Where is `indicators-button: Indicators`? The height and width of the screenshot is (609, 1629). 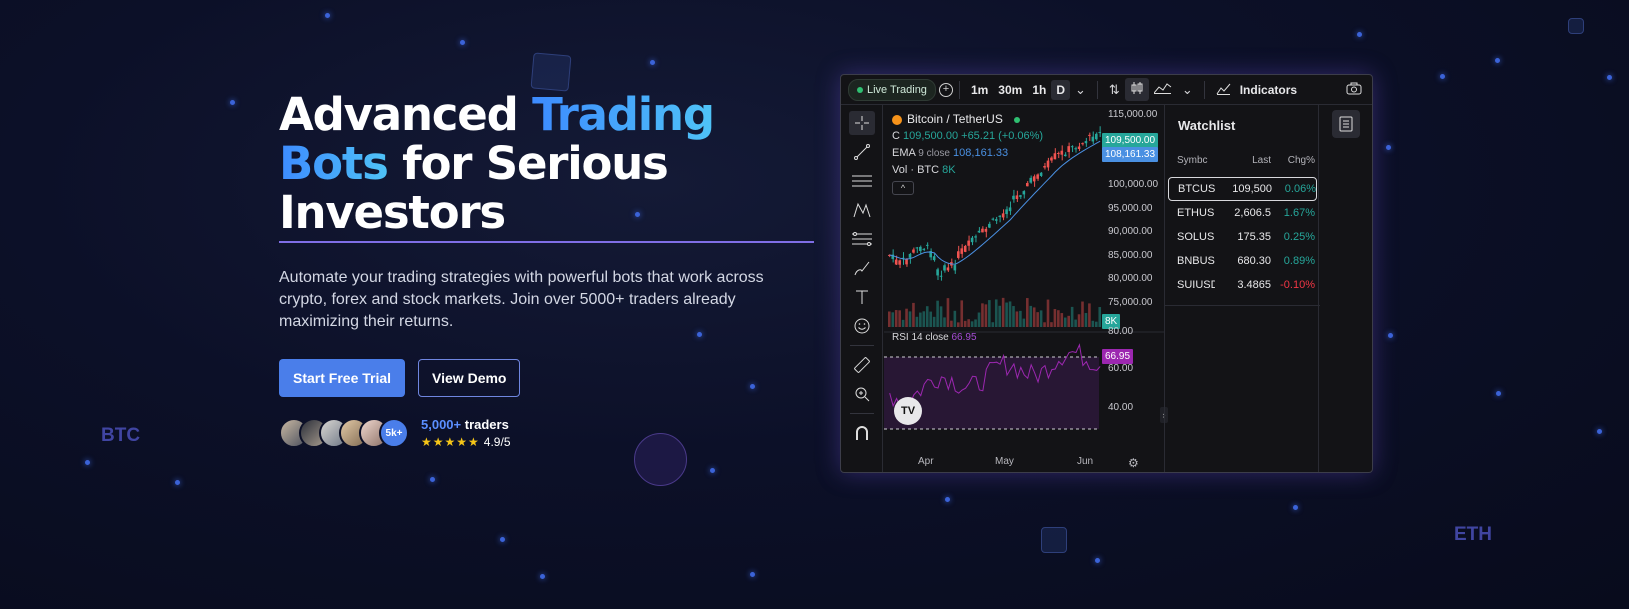
indicators-button: Indicators is located at coordinates (1268, 89).